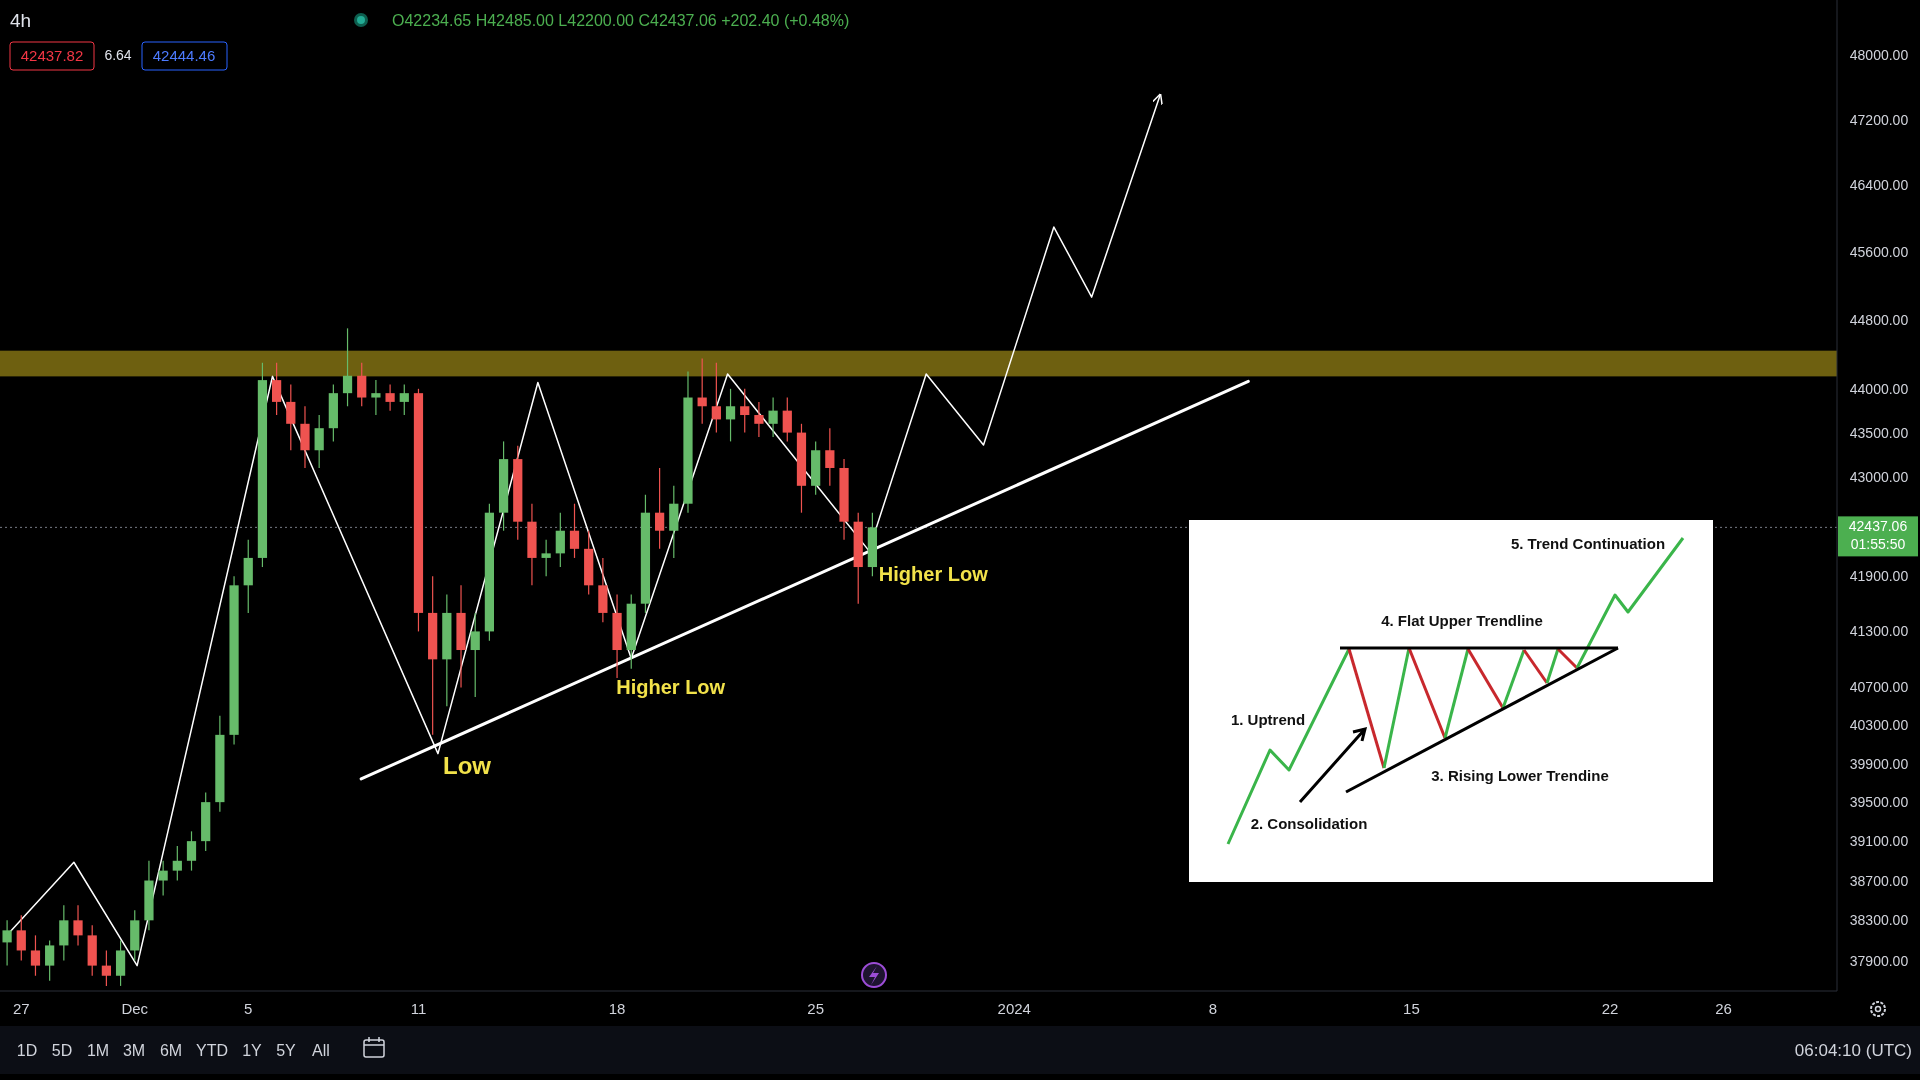 Image resolution: width=1920 pixels, height=1080 pixels. Describe the element at coordinates (1588, 543) in the screenshot. I see `annotation: 5. Trend Continuation` at that location.